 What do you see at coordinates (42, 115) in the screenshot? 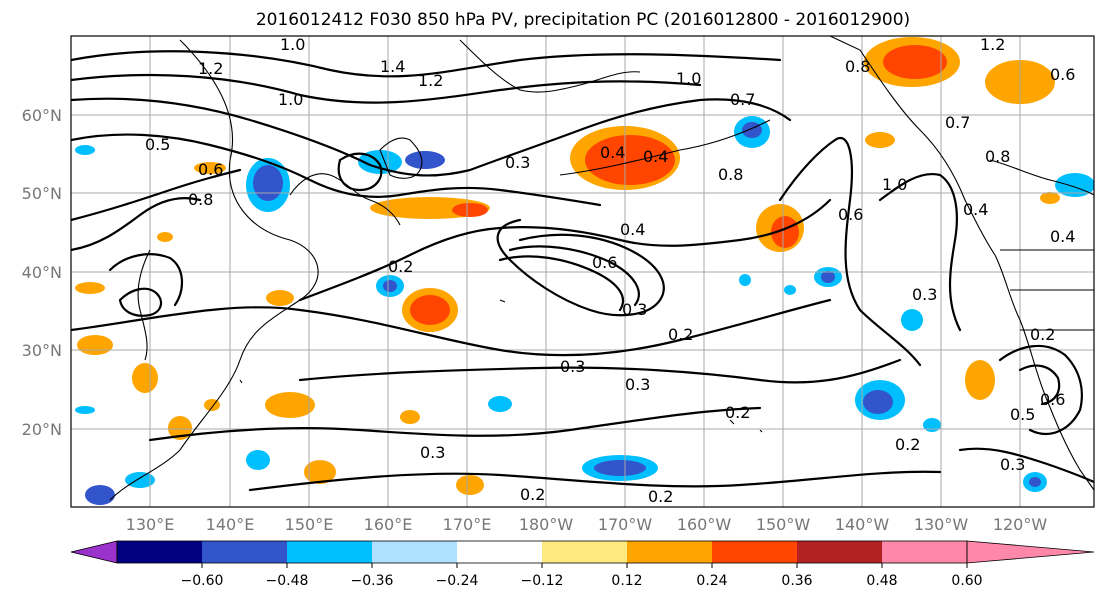
I see `lat-label: 60°N` at bounding box center [42, 115].